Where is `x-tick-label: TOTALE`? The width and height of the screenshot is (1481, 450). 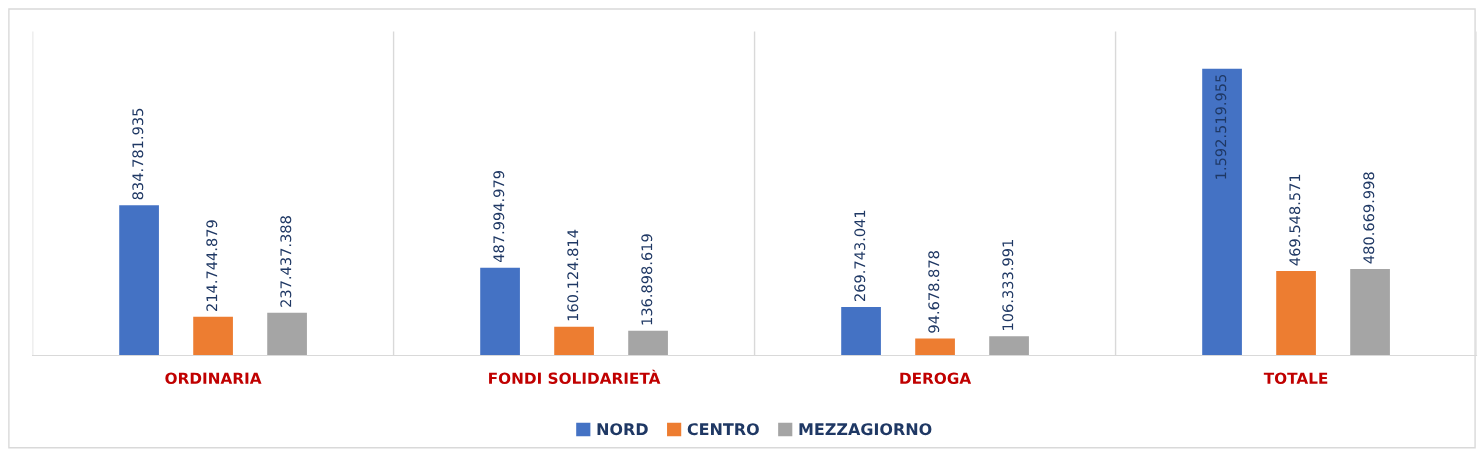
x-tick-label: TOTALE is located at coordinates (1295, 378).